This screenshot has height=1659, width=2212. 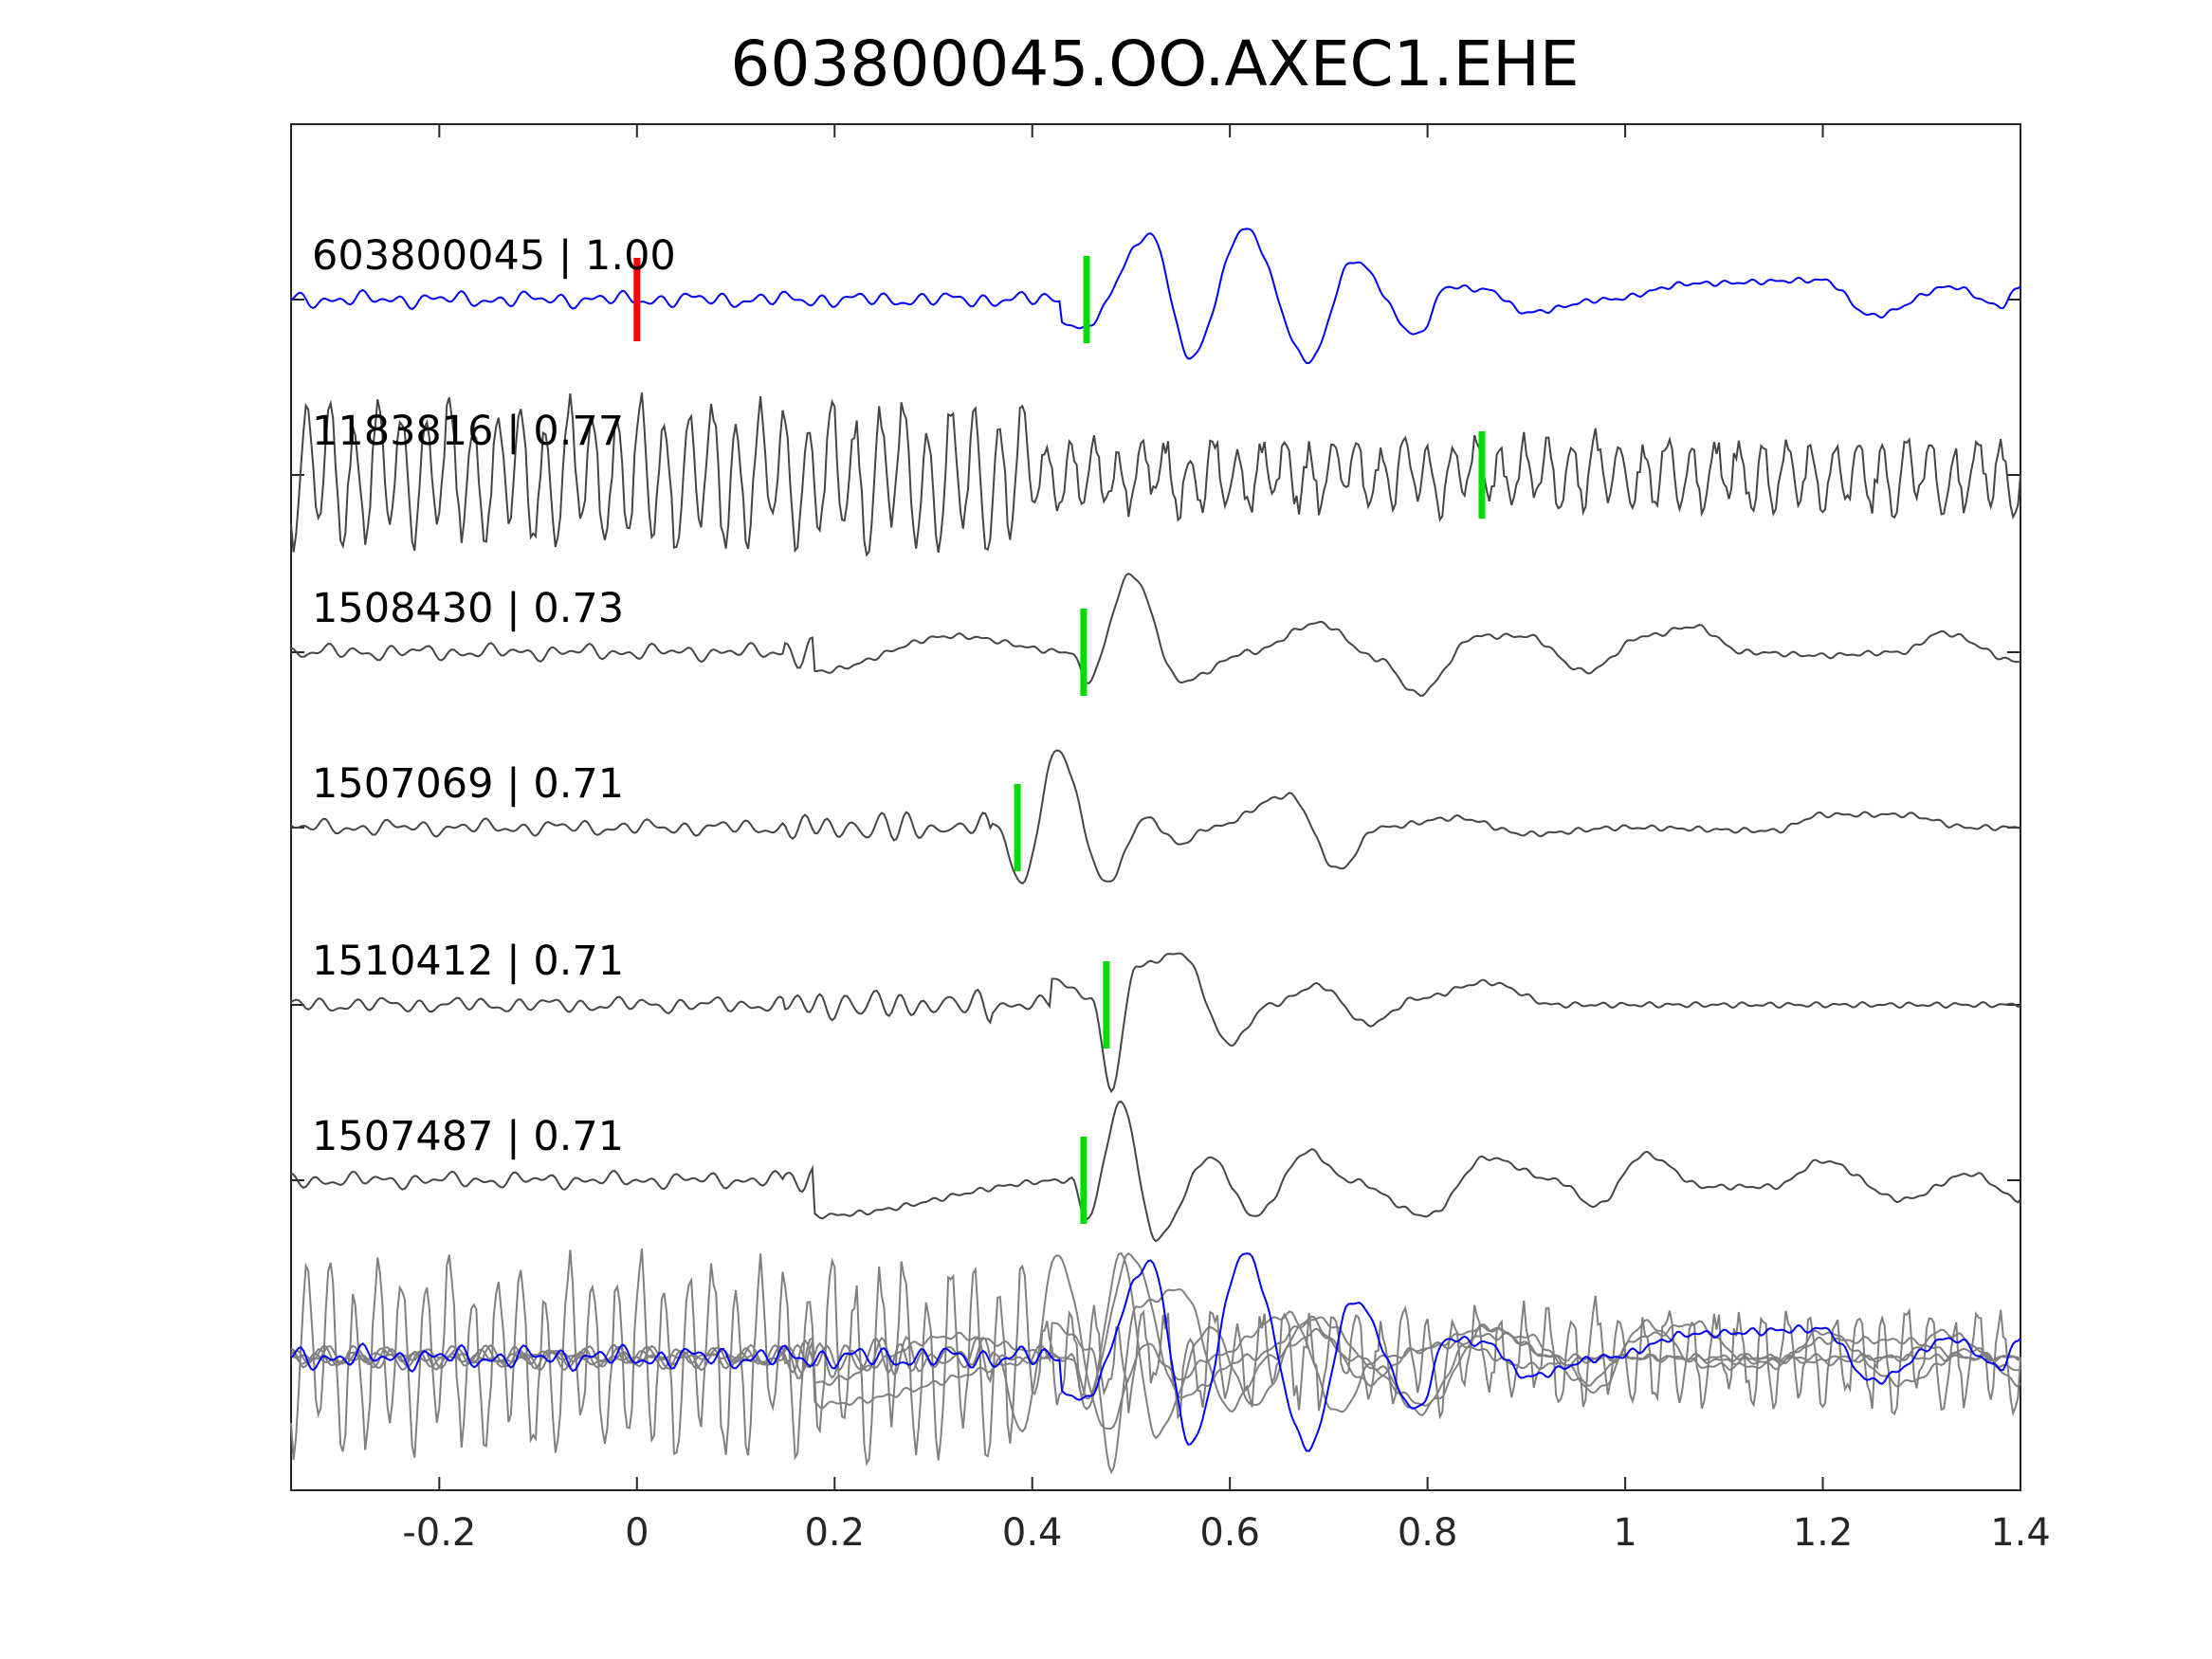 I want to click on x-tick-label: 1.2, so click(x=1823, y=1533).